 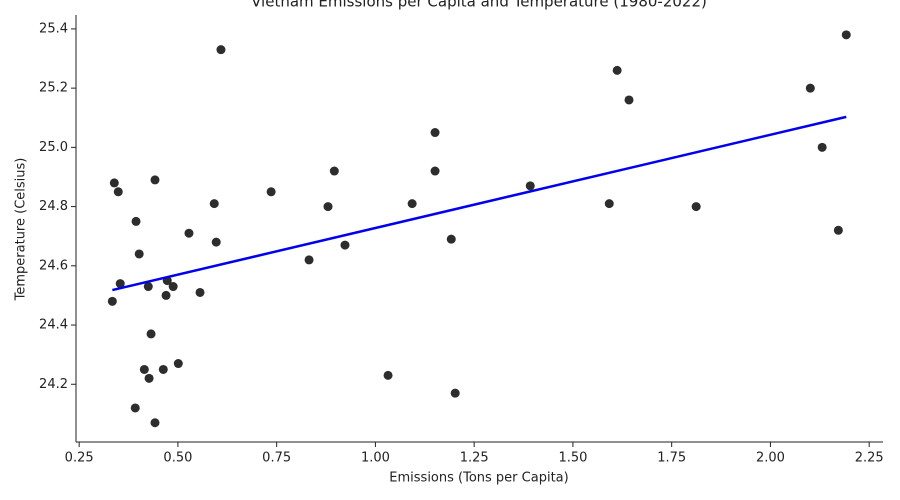 I want to click on y-tick-label: 25.4, so click(x=53, y=28).